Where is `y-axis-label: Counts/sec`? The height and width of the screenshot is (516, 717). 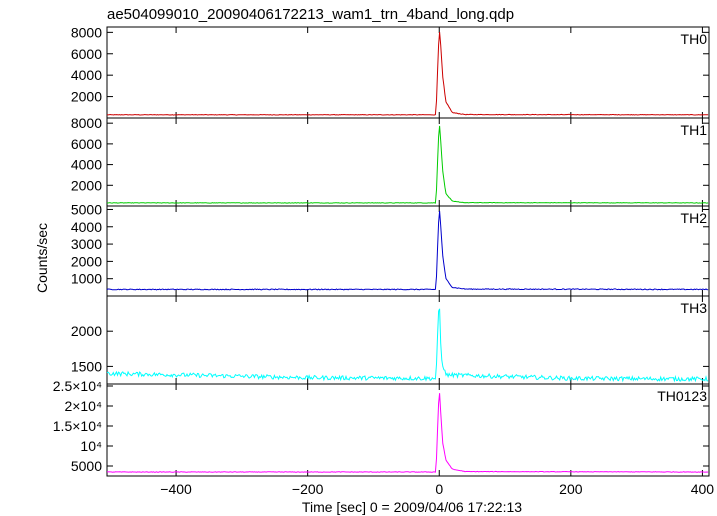 y-axis-label: Counts/sec is located at coordinates (42, 258).